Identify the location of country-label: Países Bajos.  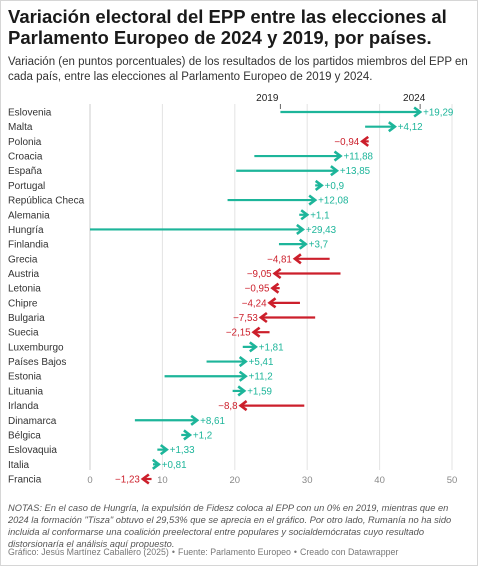
(37, 362).